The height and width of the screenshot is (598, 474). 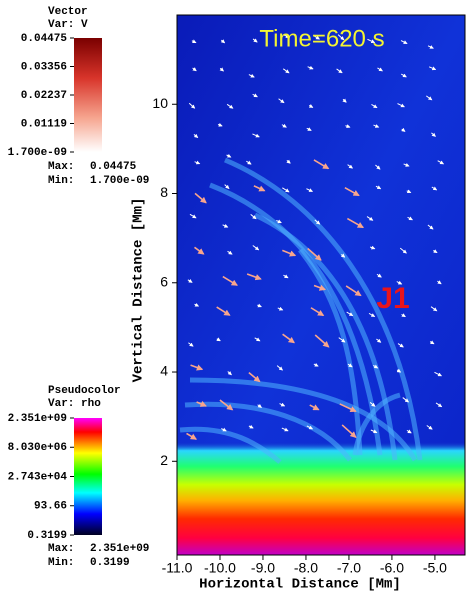 What do you see at coordinates (435, 568) in the screenshot?
I see `x-tick-label: -5.0` at bounding box center [435, 568].